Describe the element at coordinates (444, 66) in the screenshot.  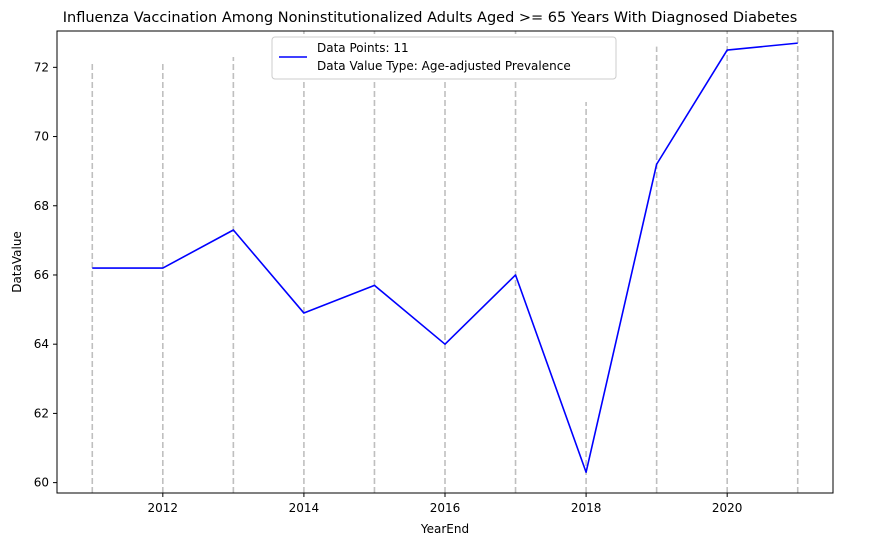
I see `legend-line-2: Data Value Type: Age-adjusted Prevalence` at that location.